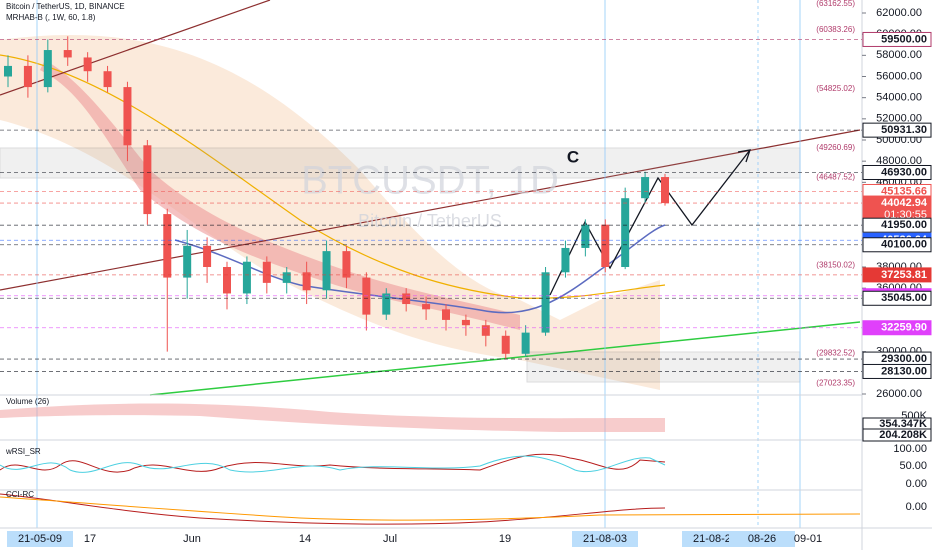  What do you see at coordinates (904, 245) in the screenshot?
I see `price-label: 40100.00` at bounding box center [904, 245].